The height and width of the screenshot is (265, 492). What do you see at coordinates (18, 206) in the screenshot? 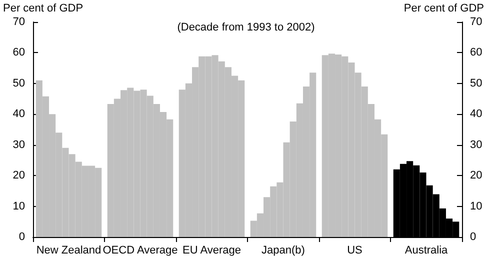
I see `y-tick-label: 10` at bounding box center [18, 206].